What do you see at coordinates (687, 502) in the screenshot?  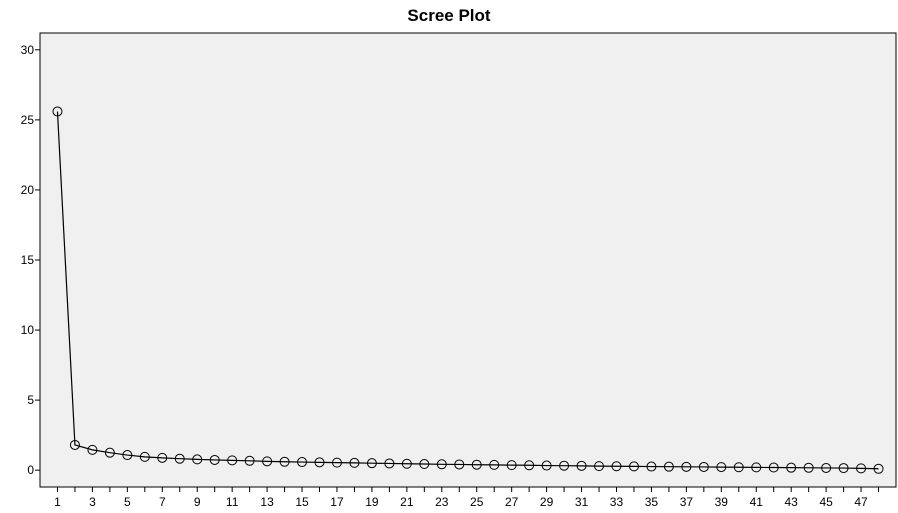 I see `x-tick-label: 37` at bounding box center [687, 502].